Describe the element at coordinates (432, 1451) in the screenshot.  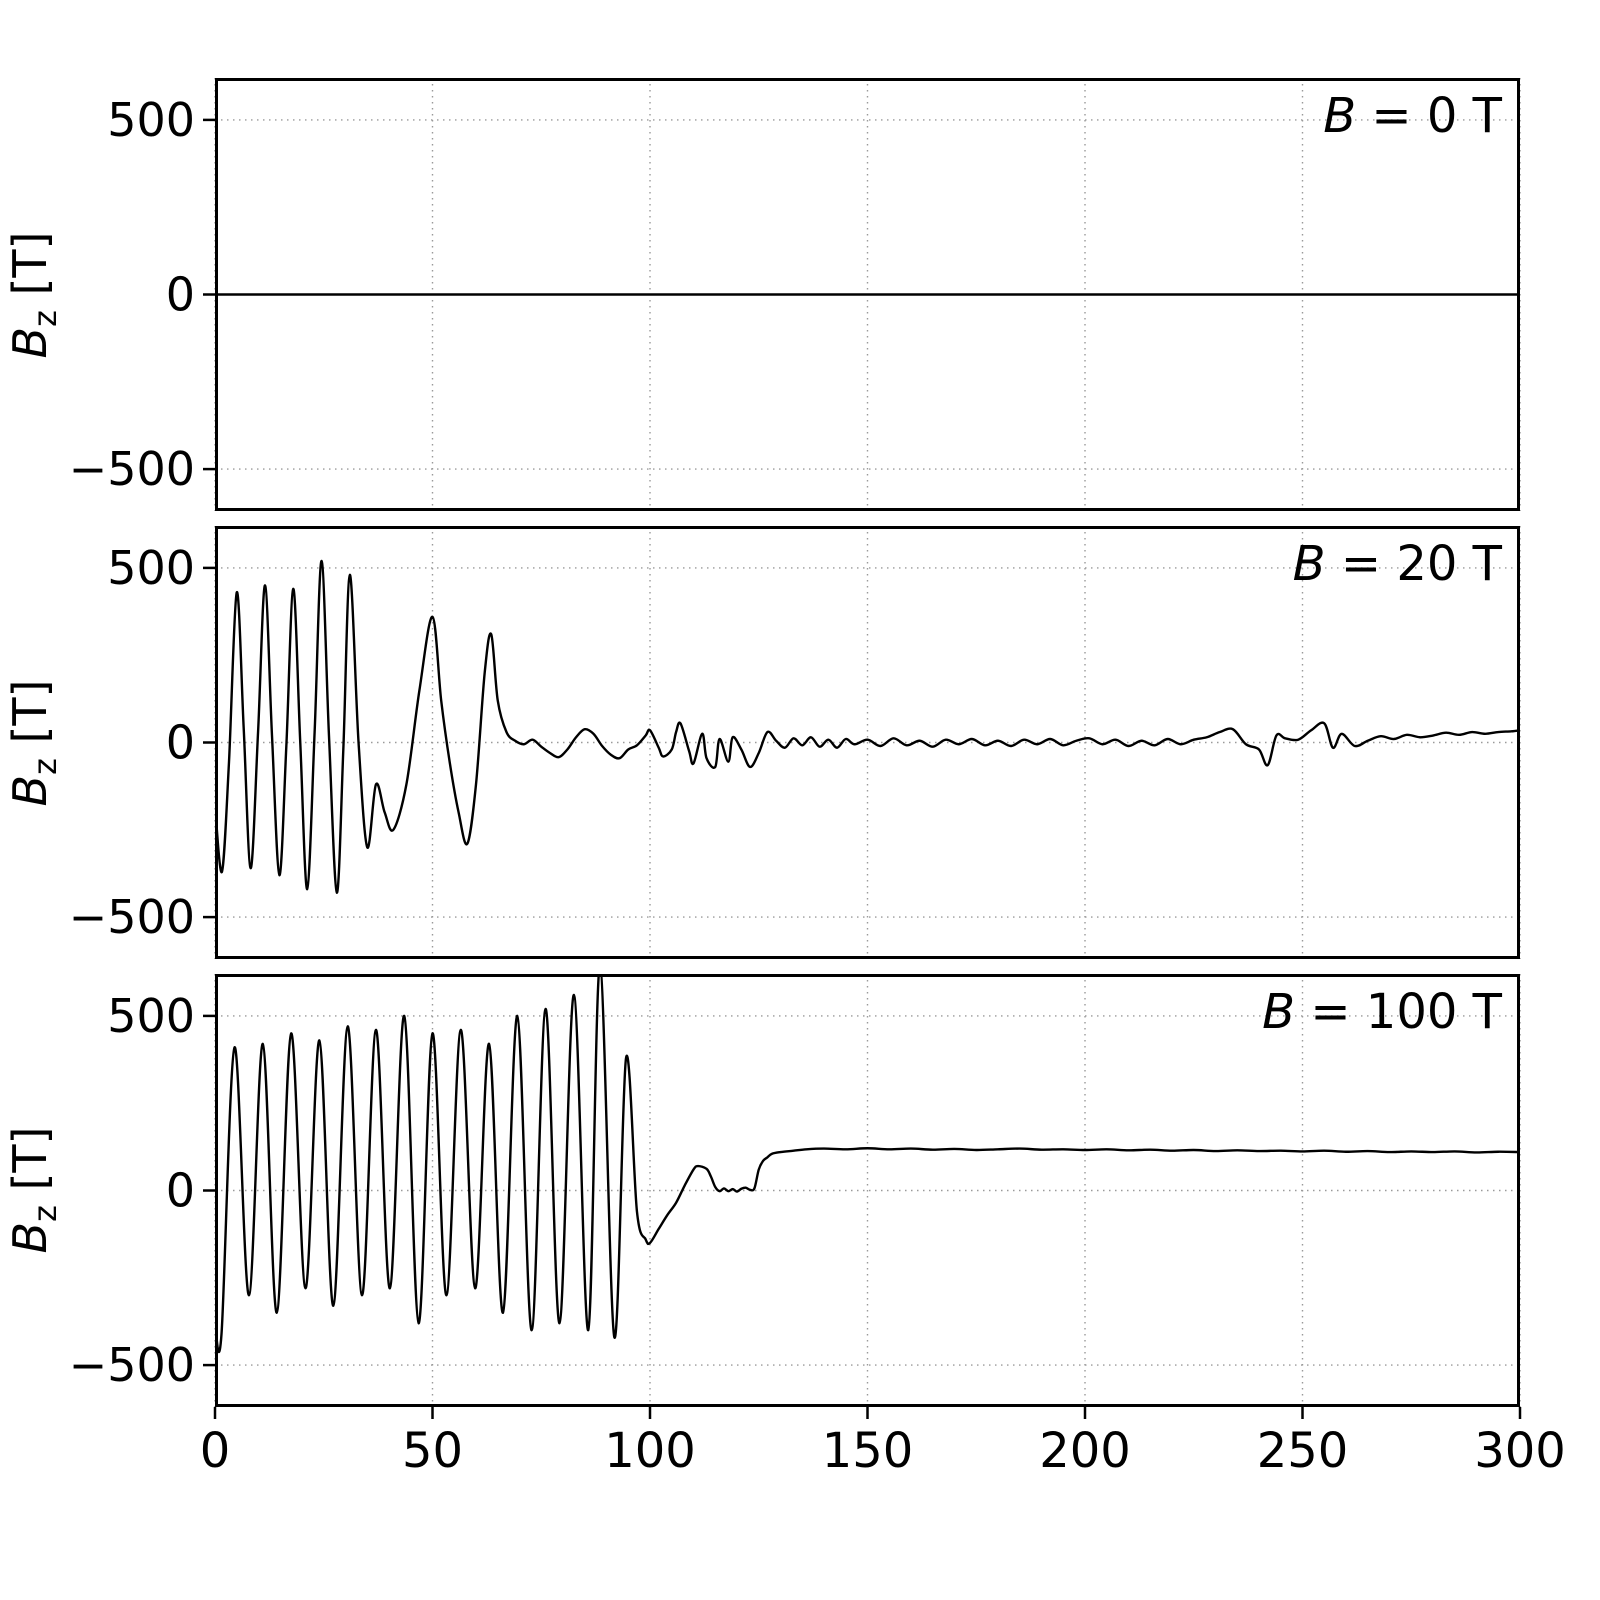
I see `x-tick-label: 50` at that location.